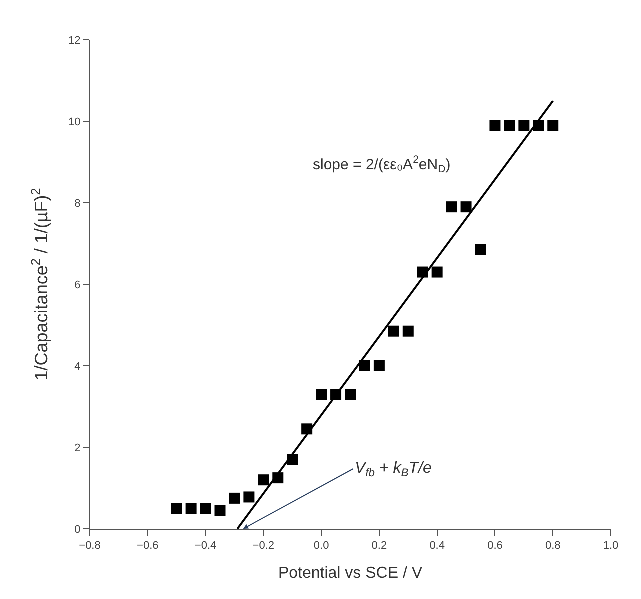 The width and height of the screenshot is (641, 599). I want to click on annotation: slope = 2/(εε₀A$^{2}$eN$_{D}$), so click(382, 165).